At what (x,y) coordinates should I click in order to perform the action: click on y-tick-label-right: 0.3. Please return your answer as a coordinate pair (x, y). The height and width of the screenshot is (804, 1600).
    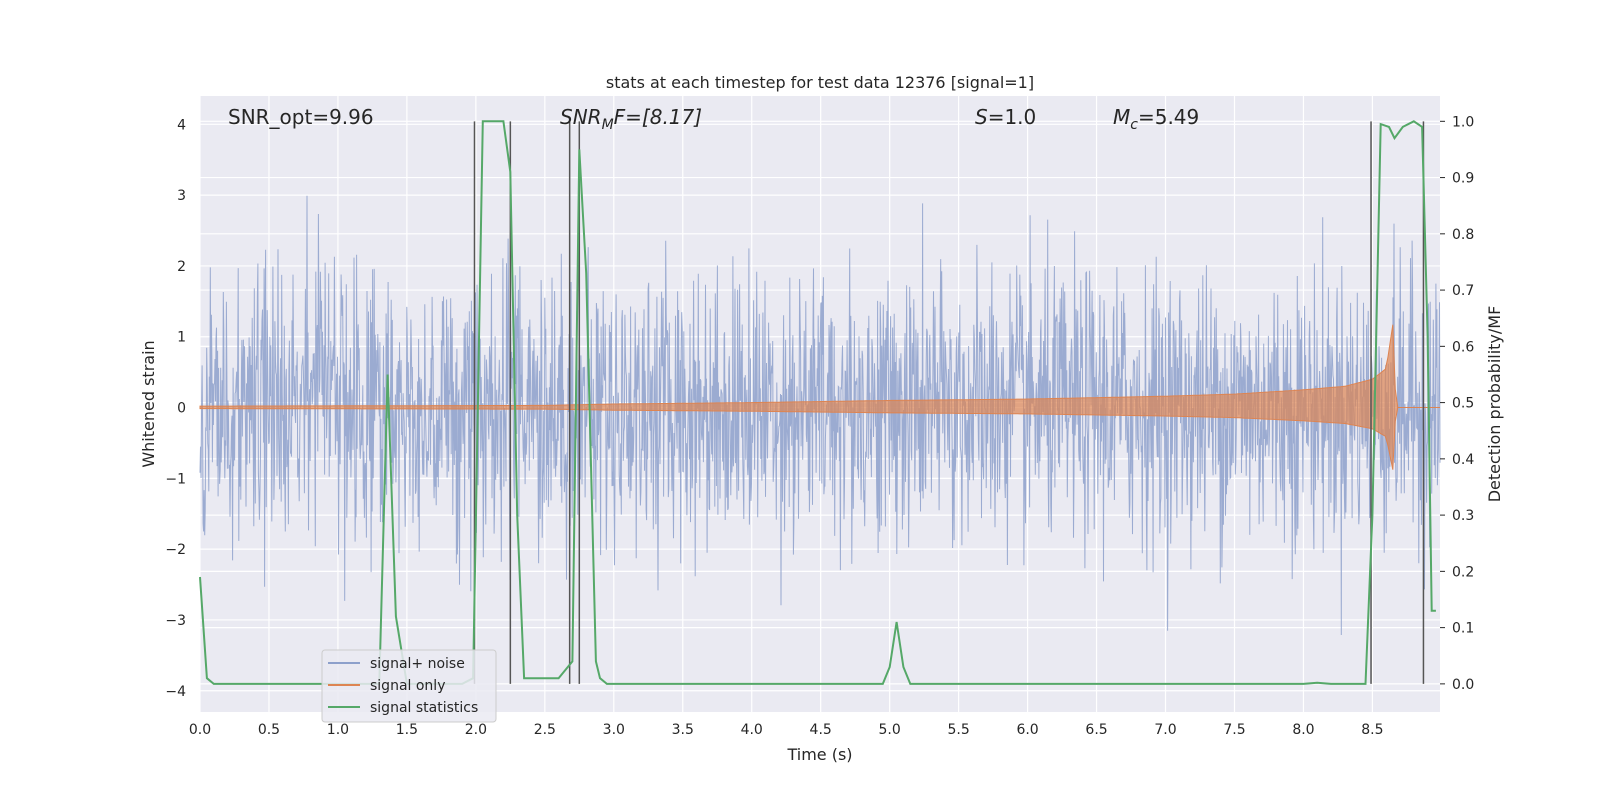
    Looking at the image, I should click on (1463, 516).